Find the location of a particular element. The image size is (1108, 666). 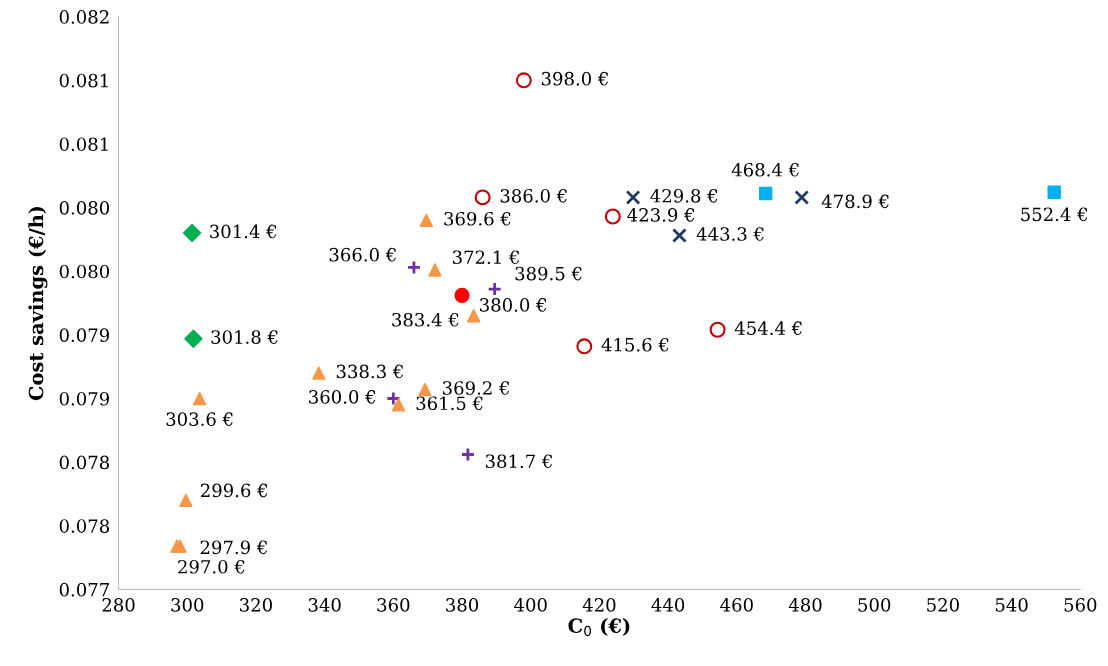

annotation: 297.0 € is located at coordinates (211, 566).